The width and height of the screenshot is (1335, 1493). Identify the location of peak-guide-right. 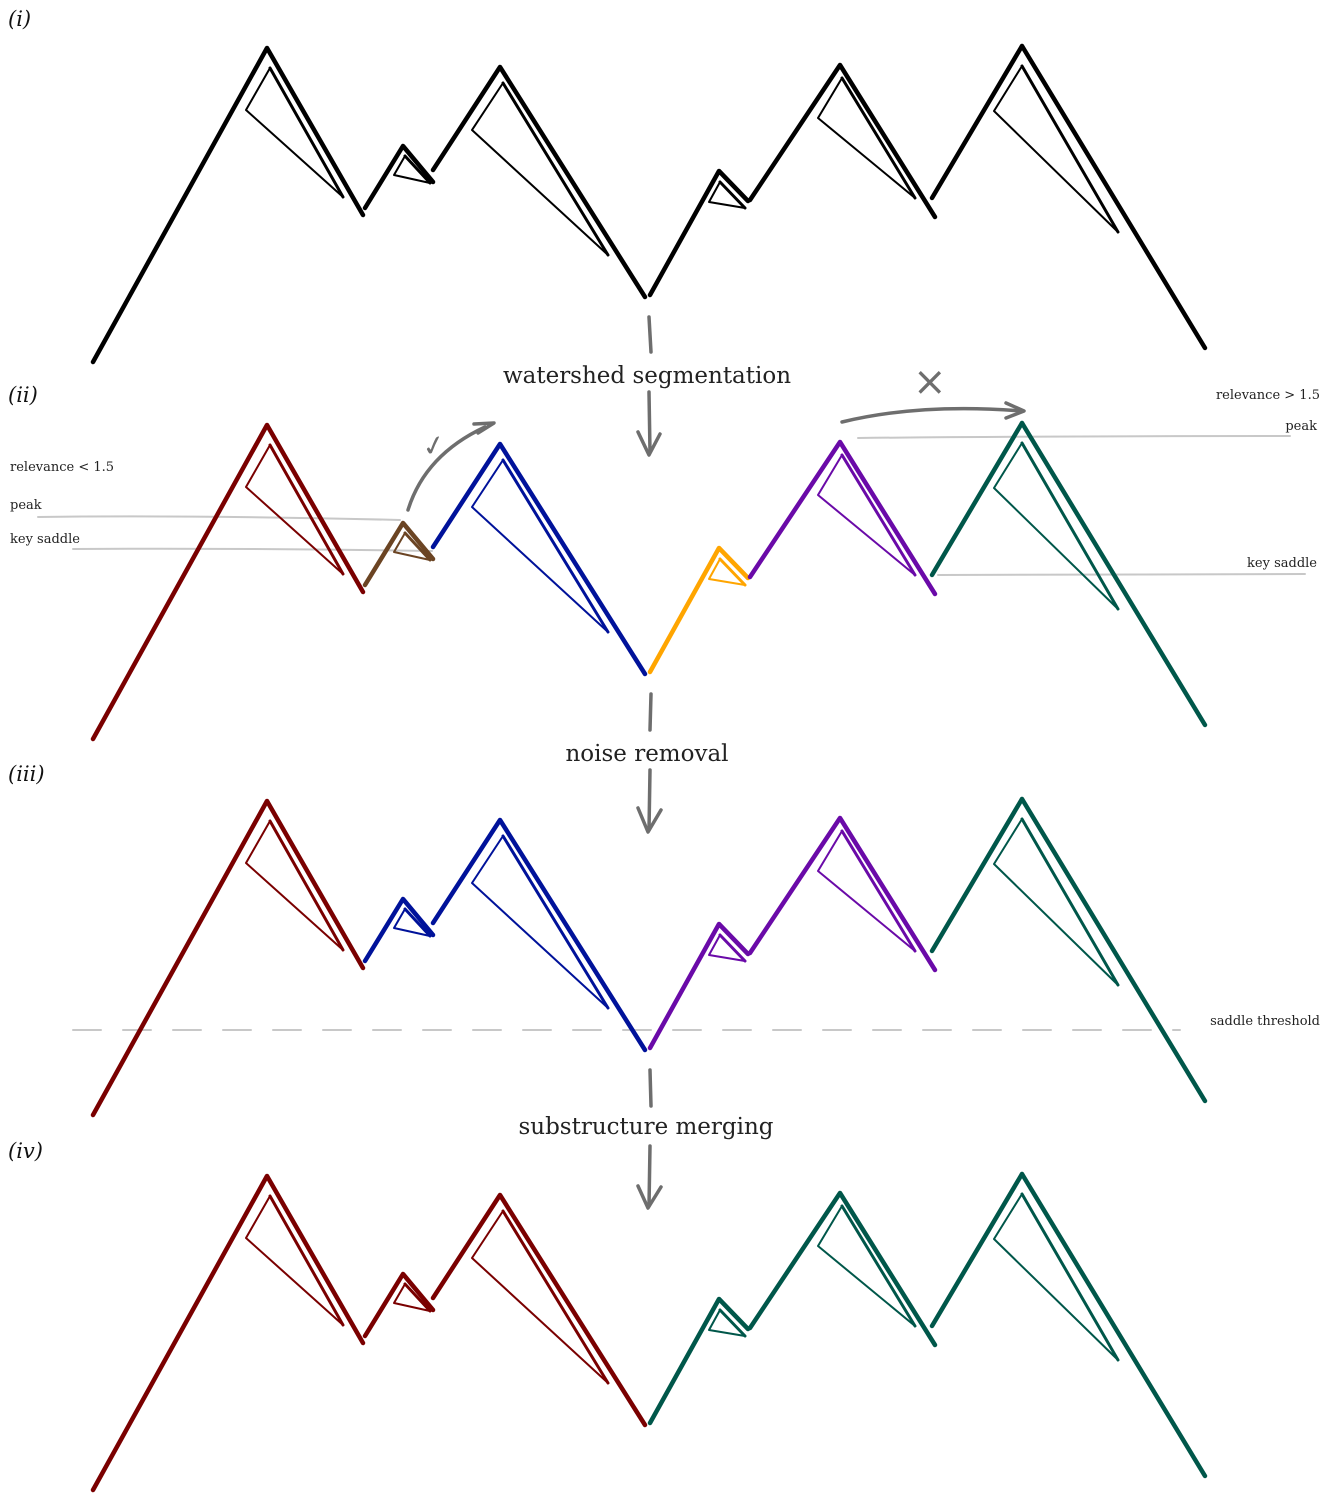
(1074, 437).